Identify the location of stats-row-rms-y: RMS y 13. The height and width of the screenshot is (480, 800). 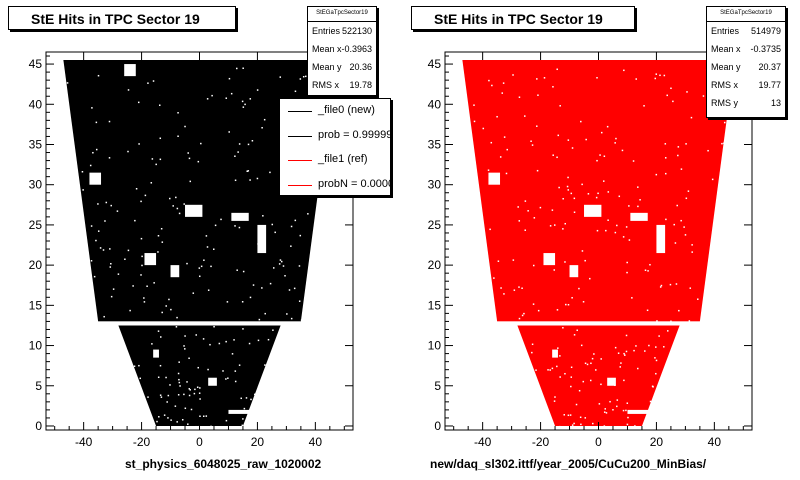
(746, 103).